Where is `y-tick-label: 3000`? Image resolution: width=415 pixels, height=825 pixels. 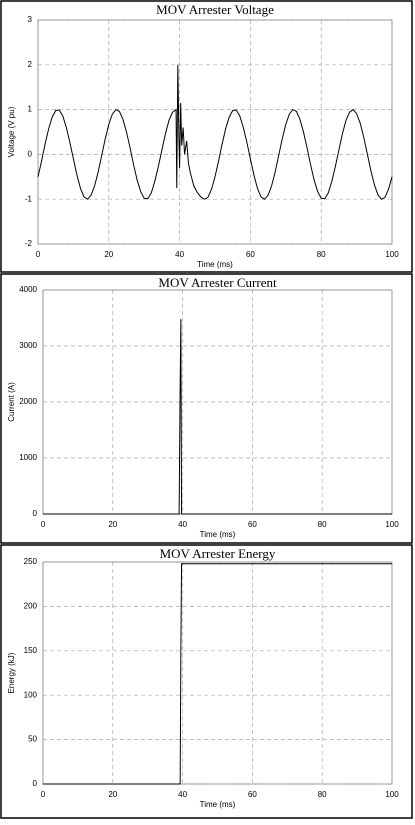 y-tick-label: 3000 is located at coordinates (28, 345).